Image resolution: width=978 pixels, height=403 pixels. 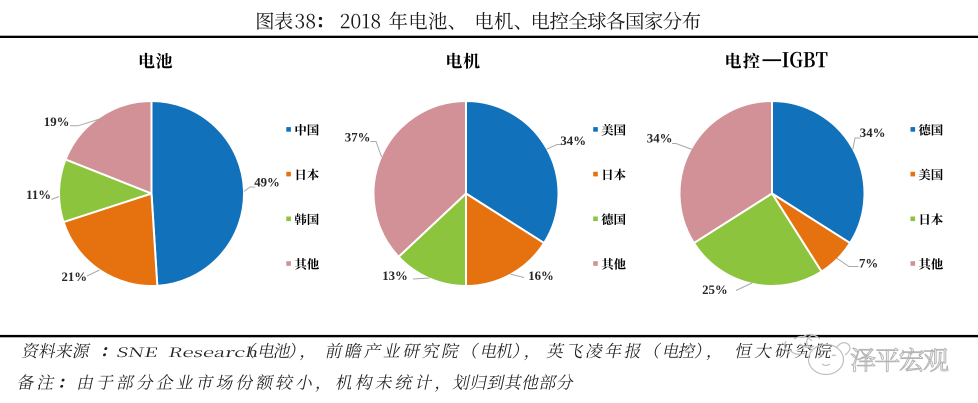 I want to click on svg-text: 21%, so click(x=75, y=277).